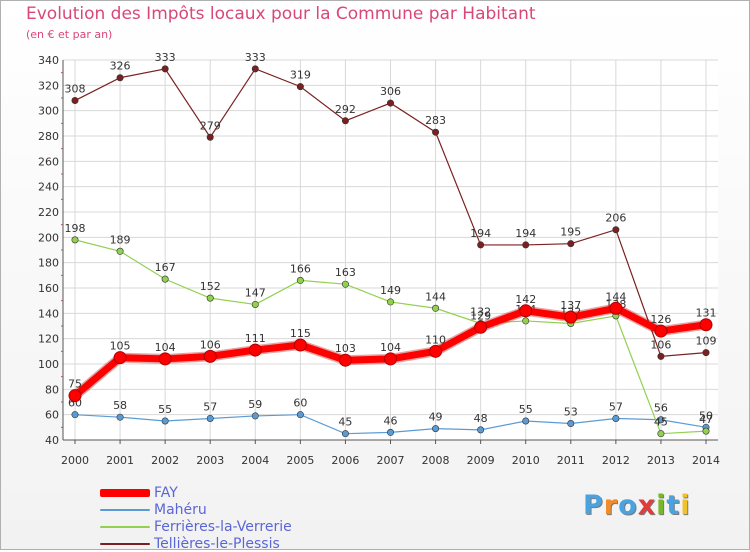 The image size is (750, 552). Describe the element at coordinates (75, 89) in the screenshot. I see `data-label-tellieres-le-plessis: 308` at that location.